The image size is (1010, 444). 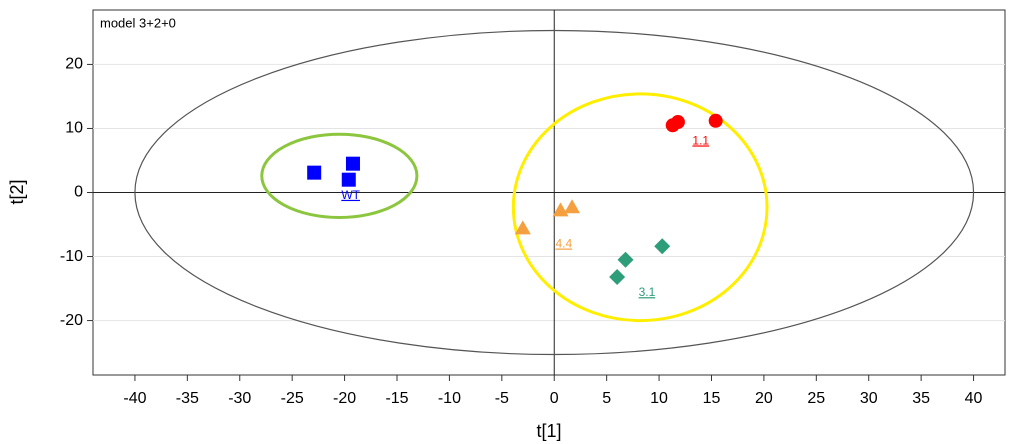 I want to click on x-tick-label: -40, so click(x=134, y=398).